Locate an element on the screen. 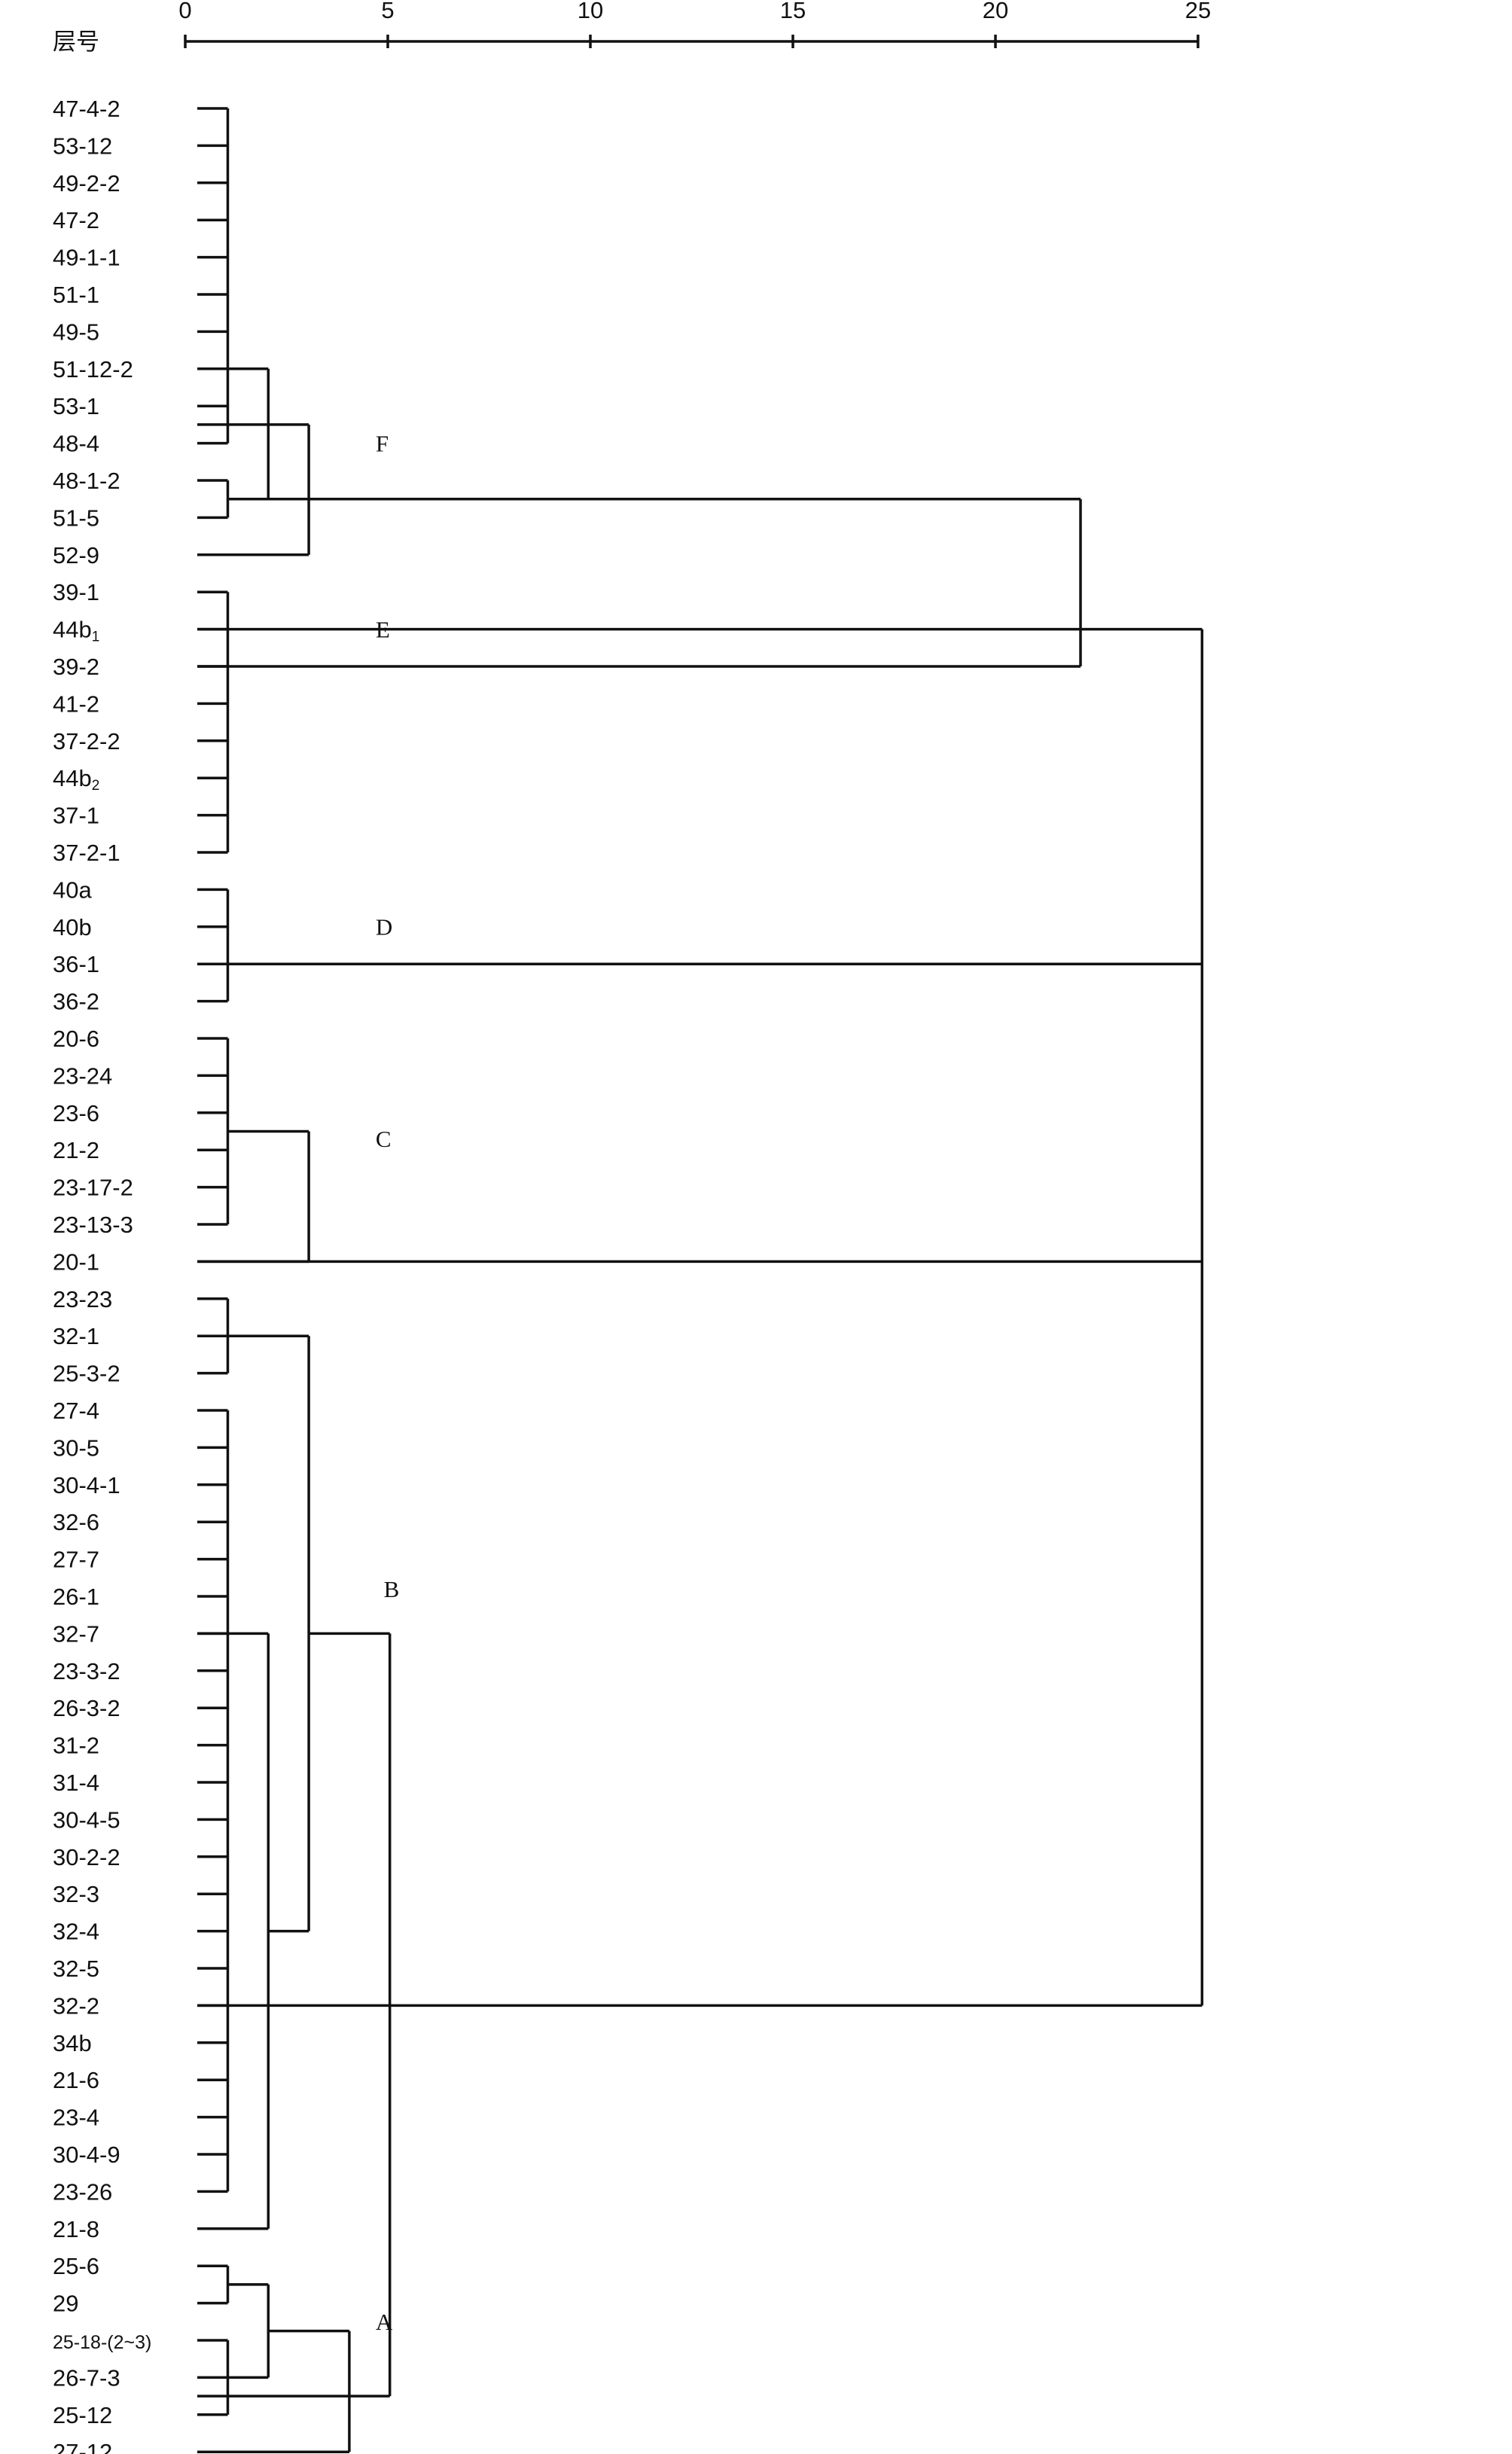 The image size is (1512, 2454). leaf-label: 32-7 is located at coordinates (76, 1633).